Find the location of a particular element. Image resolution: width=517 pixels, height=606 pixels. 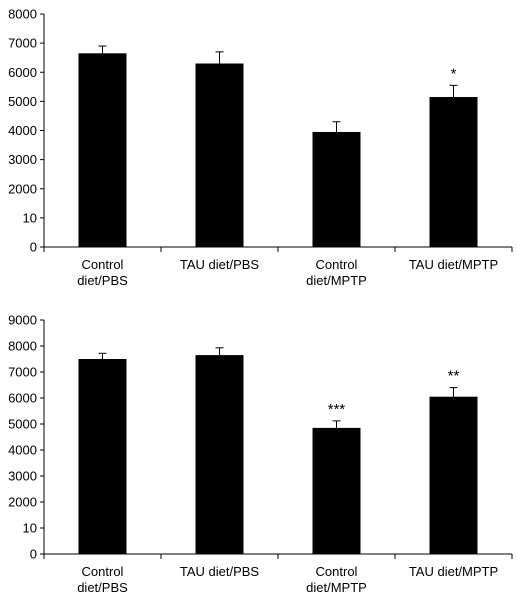

significance-label: ** is located at coordinates (454, 376).